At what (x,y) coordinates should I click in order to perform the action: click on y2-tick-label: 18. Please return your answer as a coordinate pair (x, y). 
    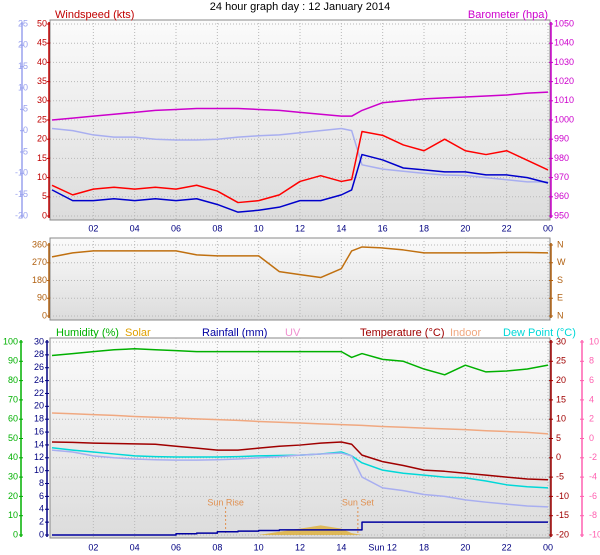
    Looking at the image, I should click on (39, 419).